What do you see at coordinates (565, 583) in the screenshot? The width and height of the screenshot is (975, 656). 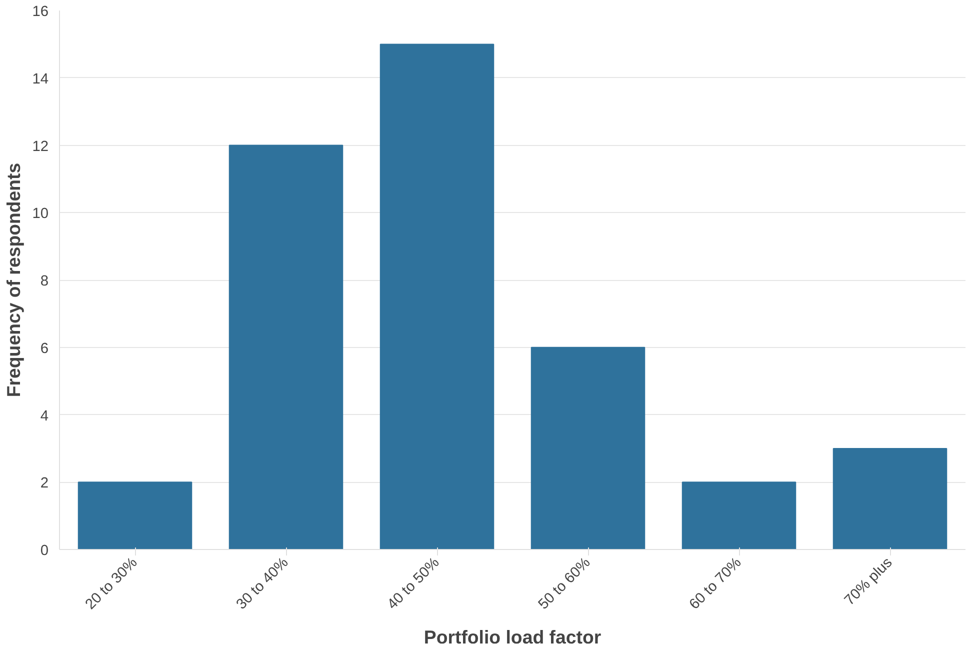 I see `x-tick-label: 50 to 60%` at bounding box center [565, 583].